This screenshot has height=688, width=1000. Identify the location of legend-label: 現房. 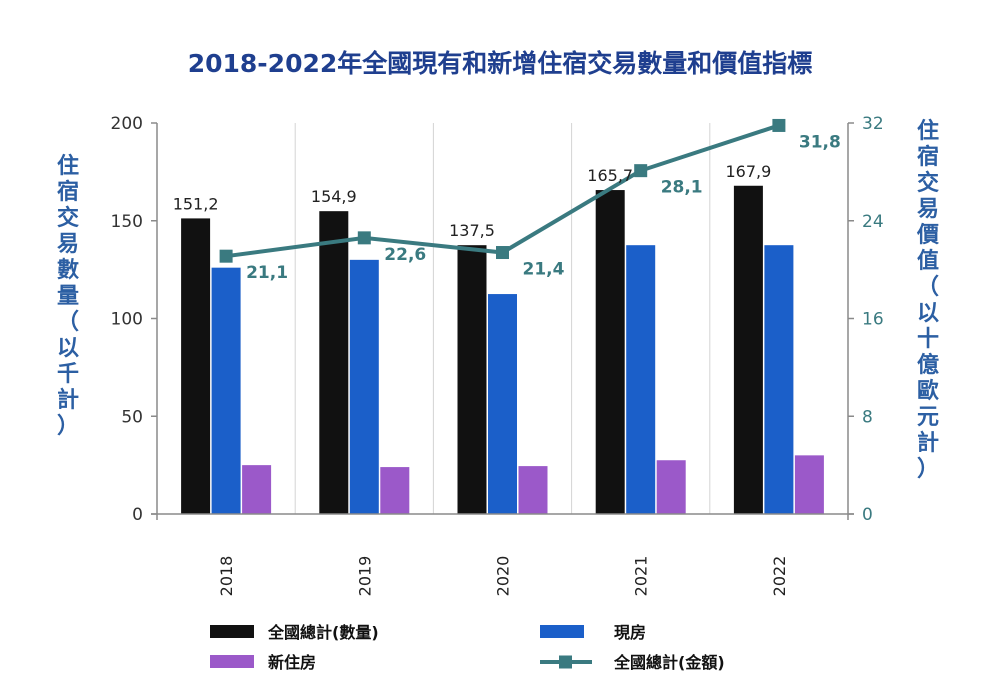
(630, 632).